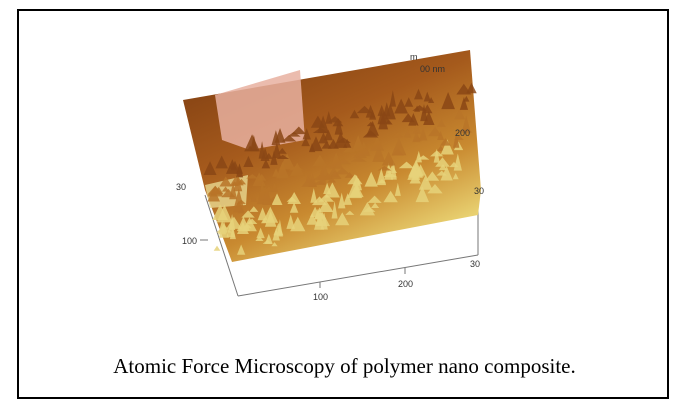 The image size is (689, 413). What do you see at coordinates (432, 69) in the screenshot?
I see `unit-label: 00 nm` at bounding box center [432, 69].